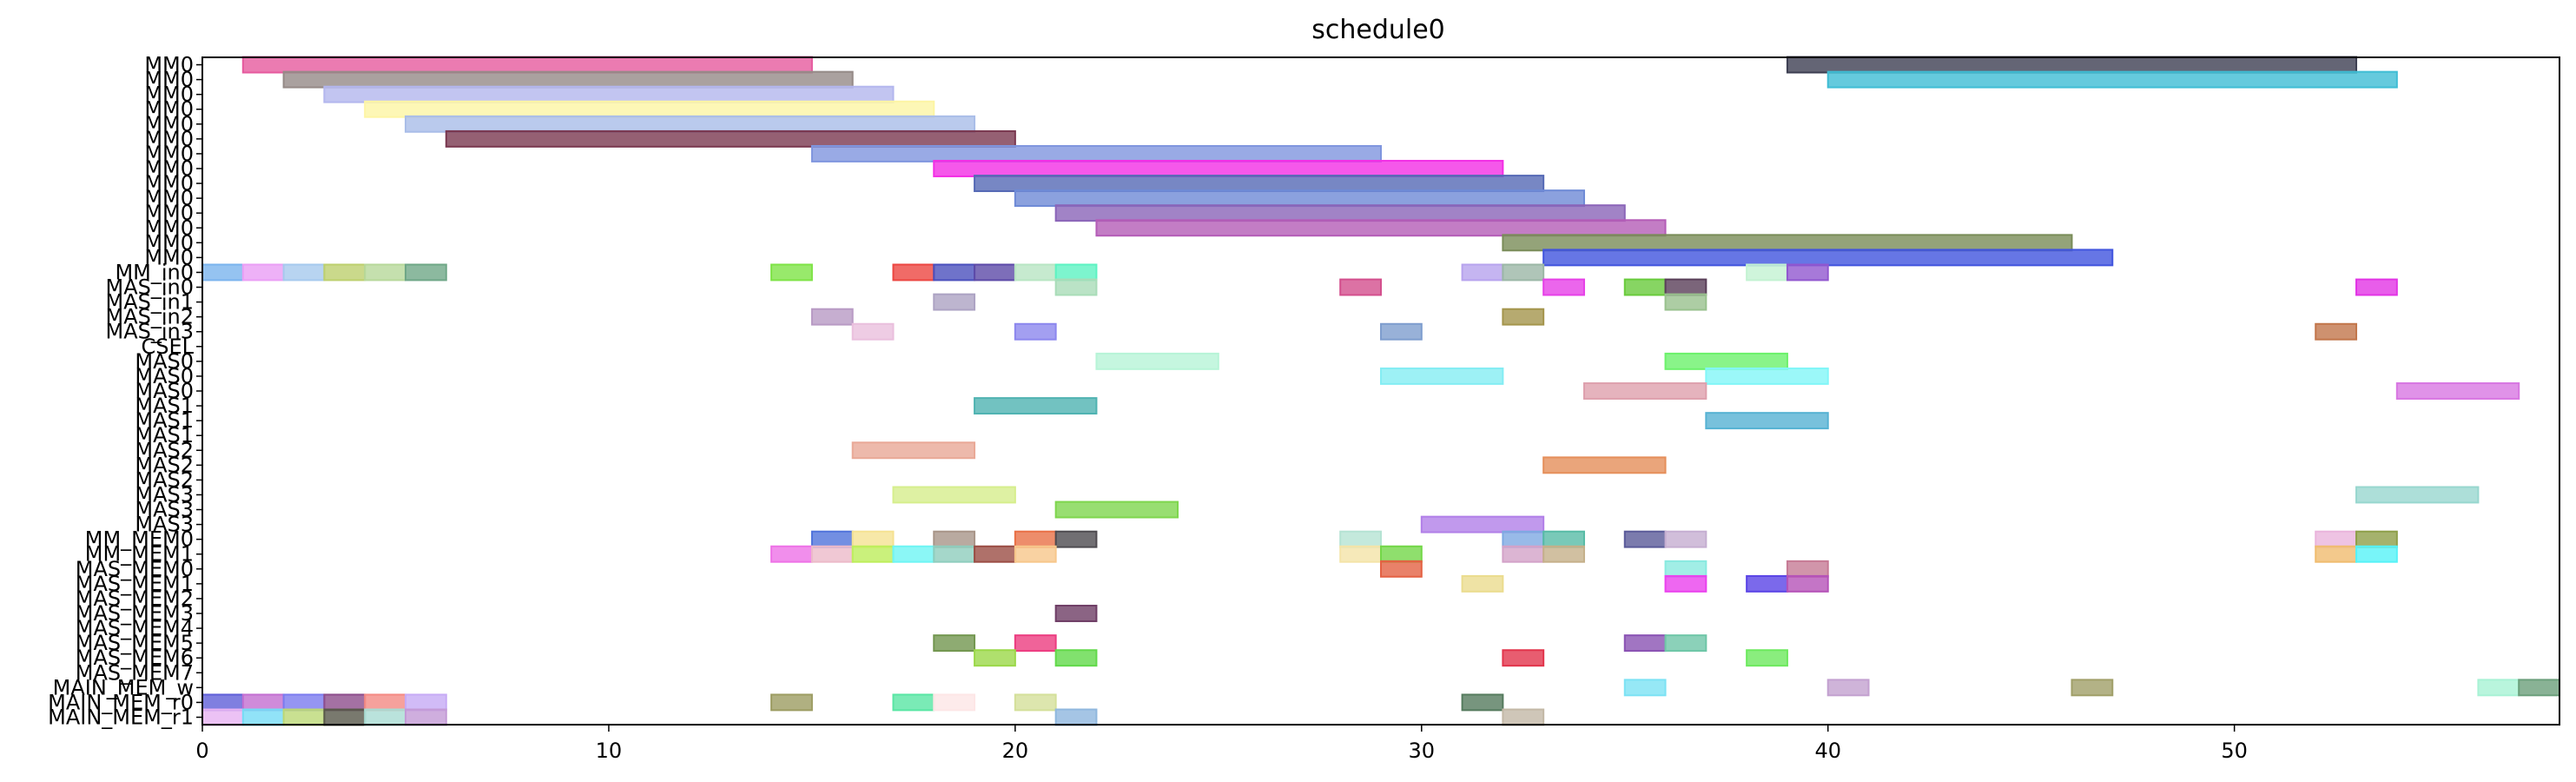 Image resolution: width=2576 pixels, height=782 pixels. What do you see at coordinates (1221, 744) in the screenshot?
I see `x-axis-ticks: 0 10 20 30 40 50` at bounding box center [1221, 744].